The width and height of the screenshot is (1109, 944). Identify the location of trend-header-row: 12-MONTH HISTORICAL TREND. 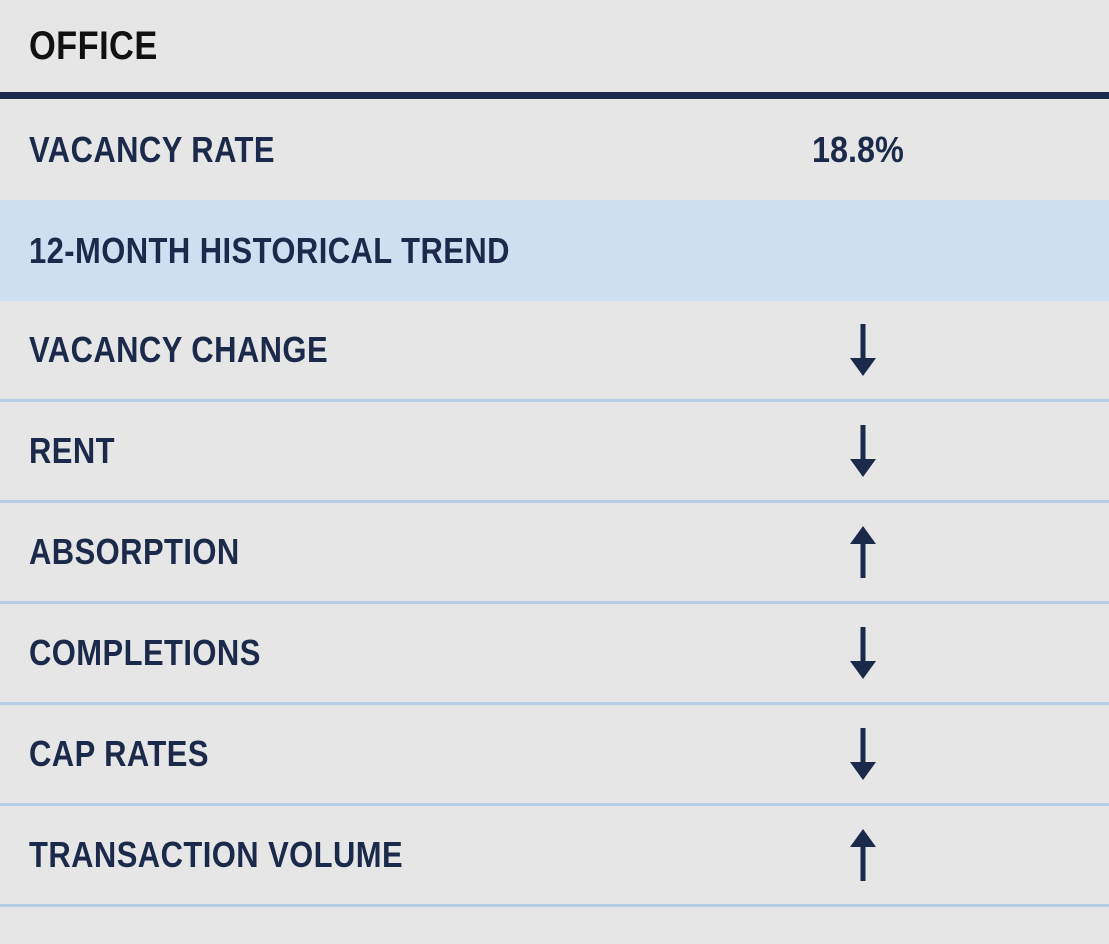
(554, 250).